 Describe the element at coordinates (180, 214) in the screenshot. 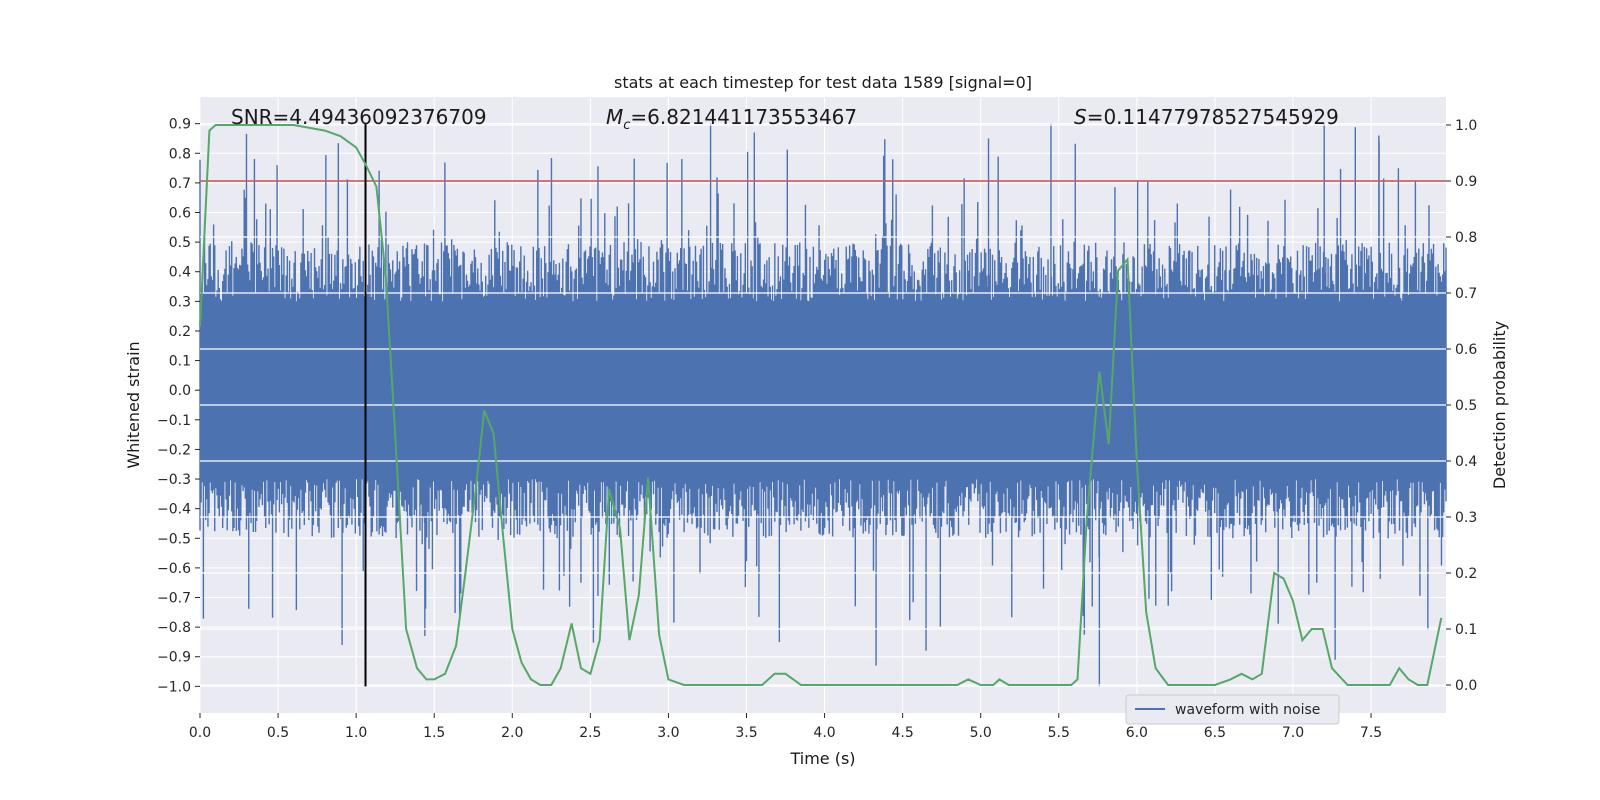

I see `y-left-tick-label: 0.6` at that location.